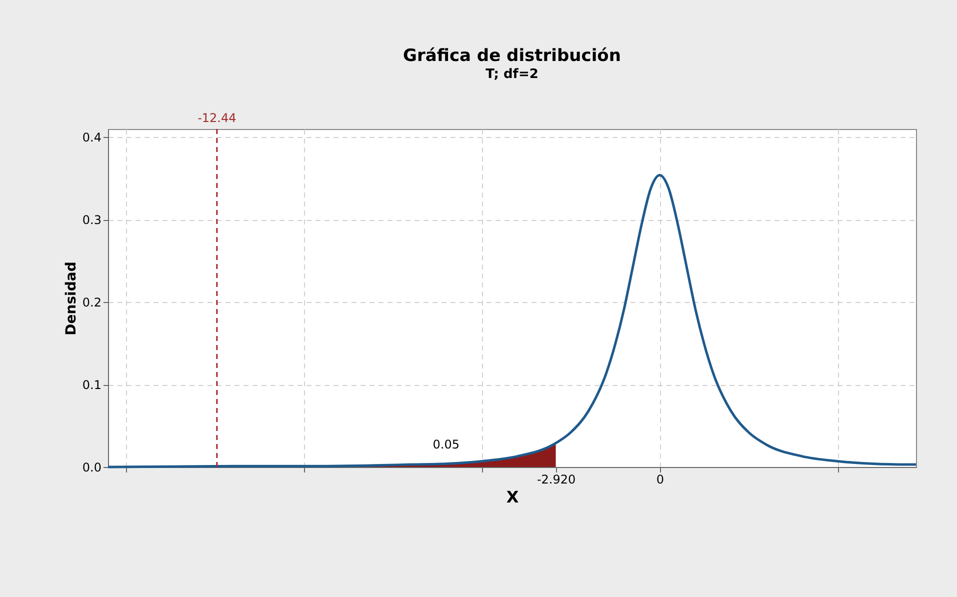 The width and height of the screenshot is (957, 597). What do you see at coordinates (92, 137) in the screenshot?
I see `y-tick-label: 0.4` at bounding box center [92, 137].